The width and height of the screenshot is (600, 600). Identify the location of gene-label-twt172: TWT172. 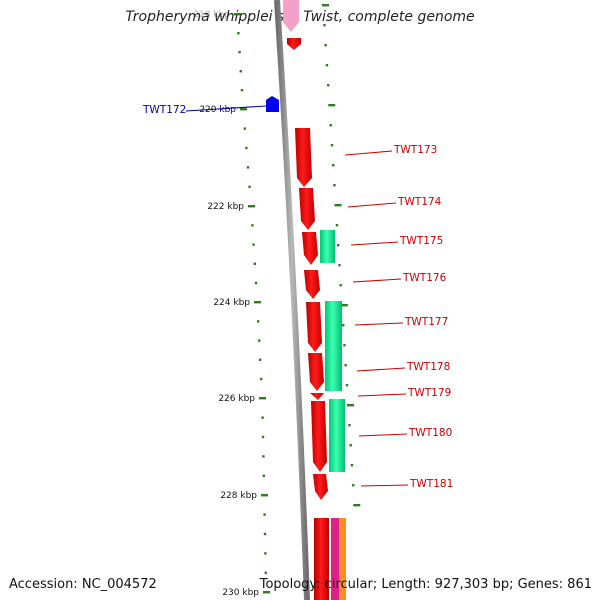
(164, 110).